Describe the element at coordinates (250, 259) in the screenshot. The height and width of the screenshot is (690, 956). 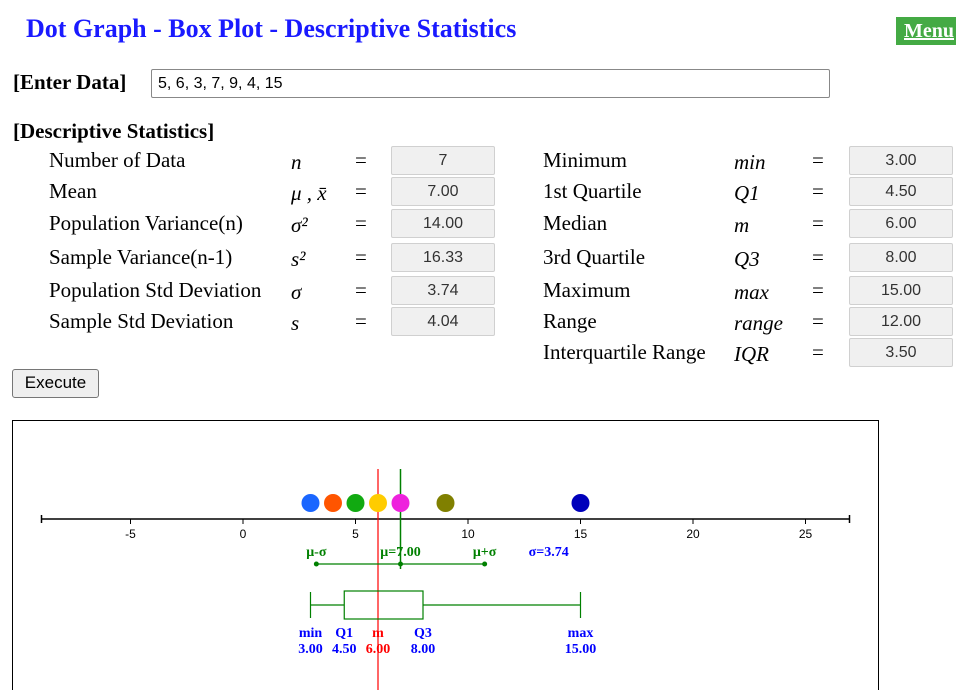
I see `stat-row-sample-variance: Sample Variance(n-1) s² = 16.33` at that location.